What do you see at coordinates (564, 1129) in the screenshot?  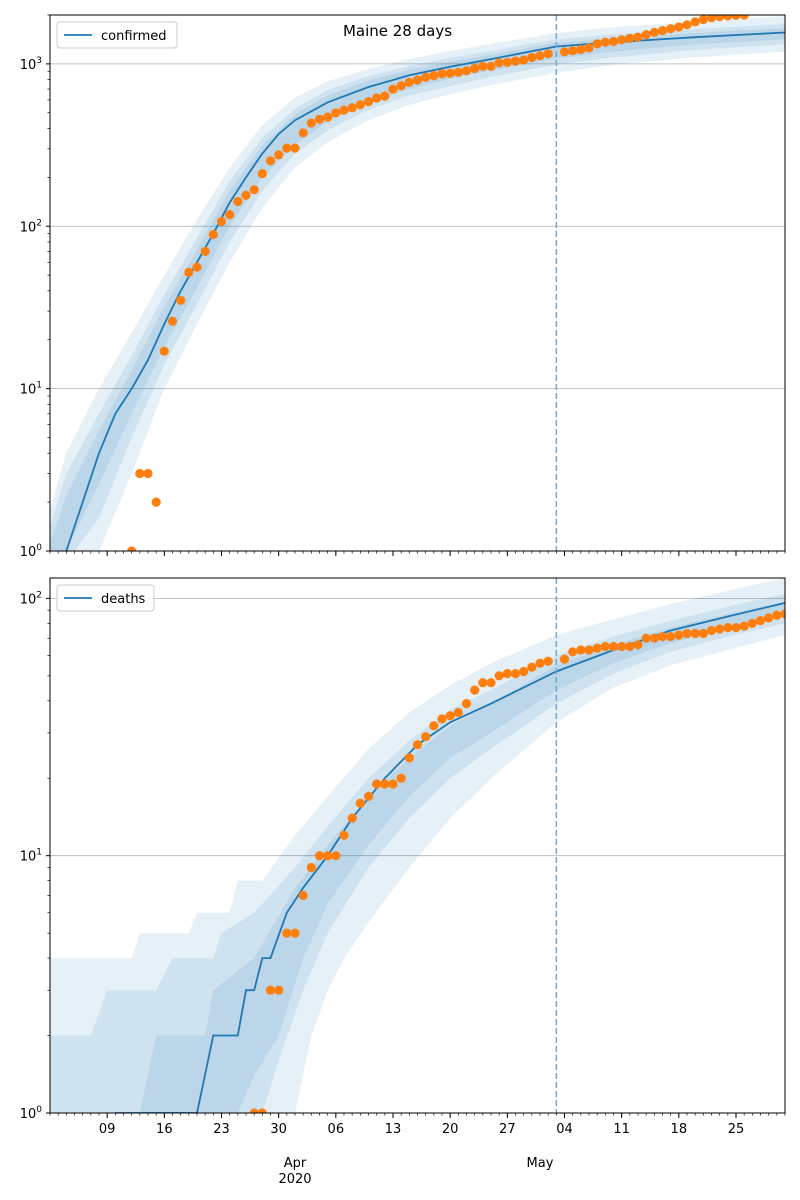 I see `x-tick-label: 04` at bounding box center [564, 1129].